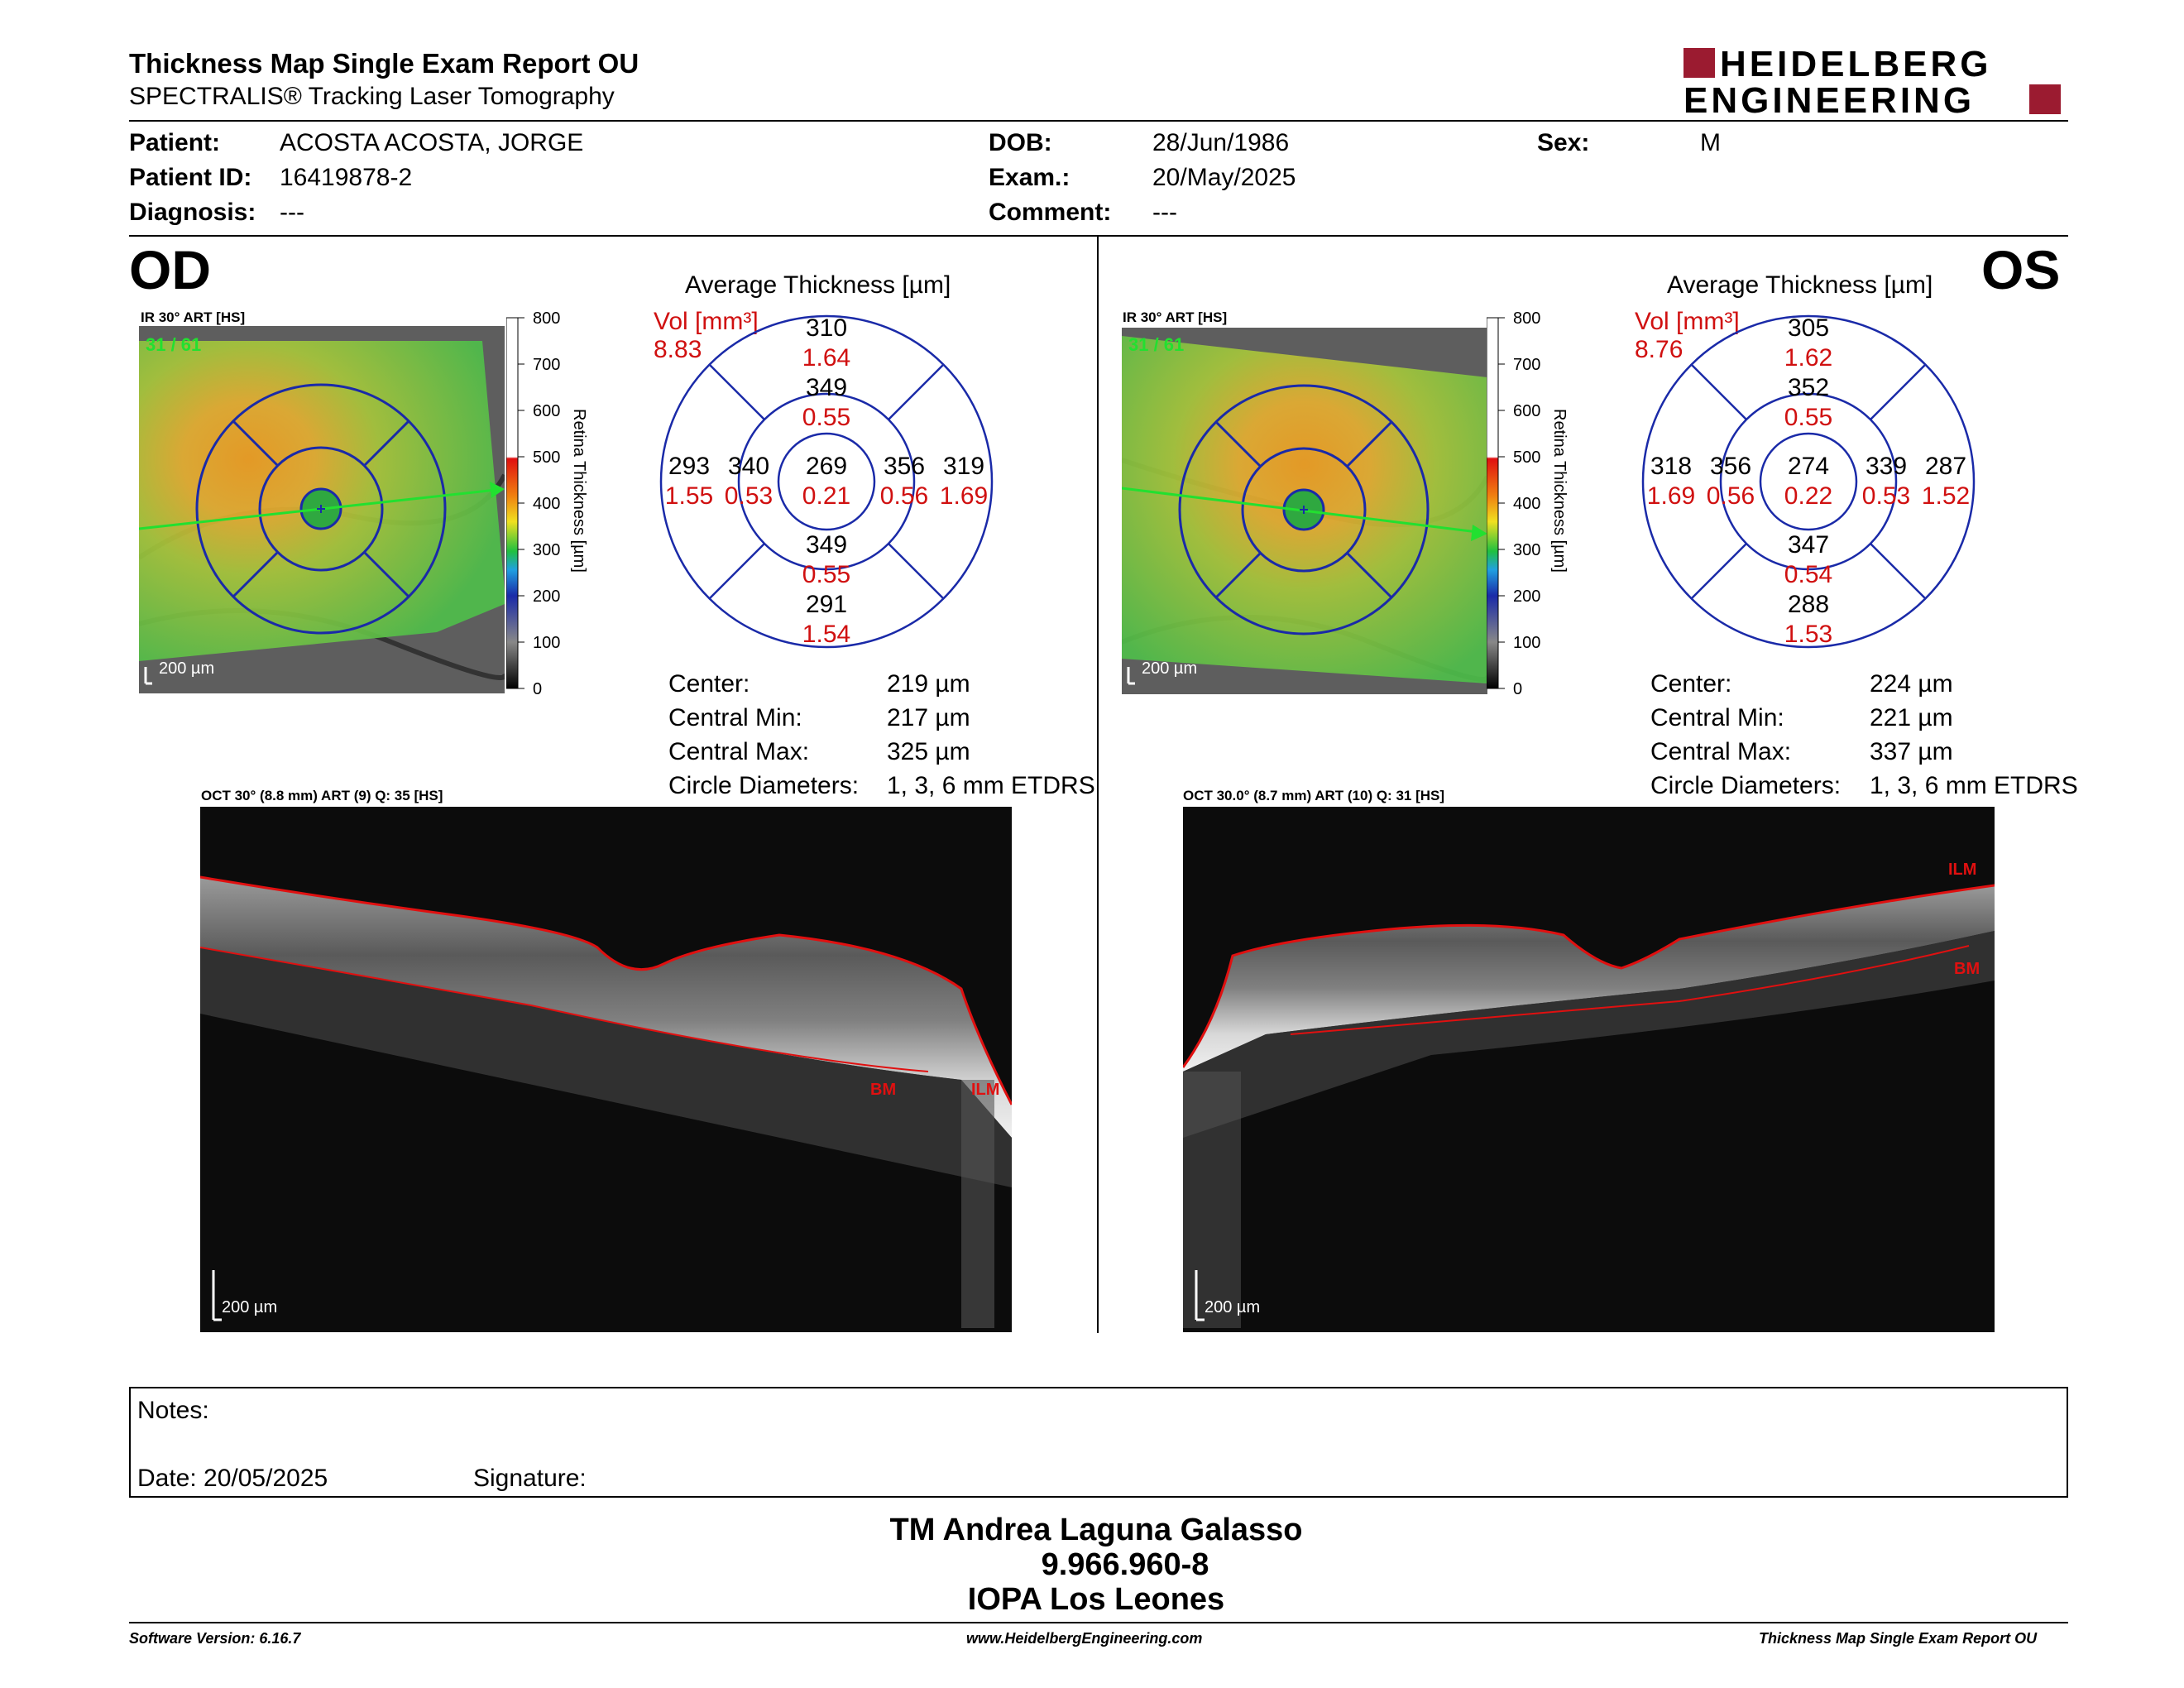 The image size is (2184, 1688). What do you see at coordinates (1098, 1442) in the screenshot?
I see `notes-box: Notes: Date: 20/05/2025 Signature:` at bounding box center [1098, 1442].